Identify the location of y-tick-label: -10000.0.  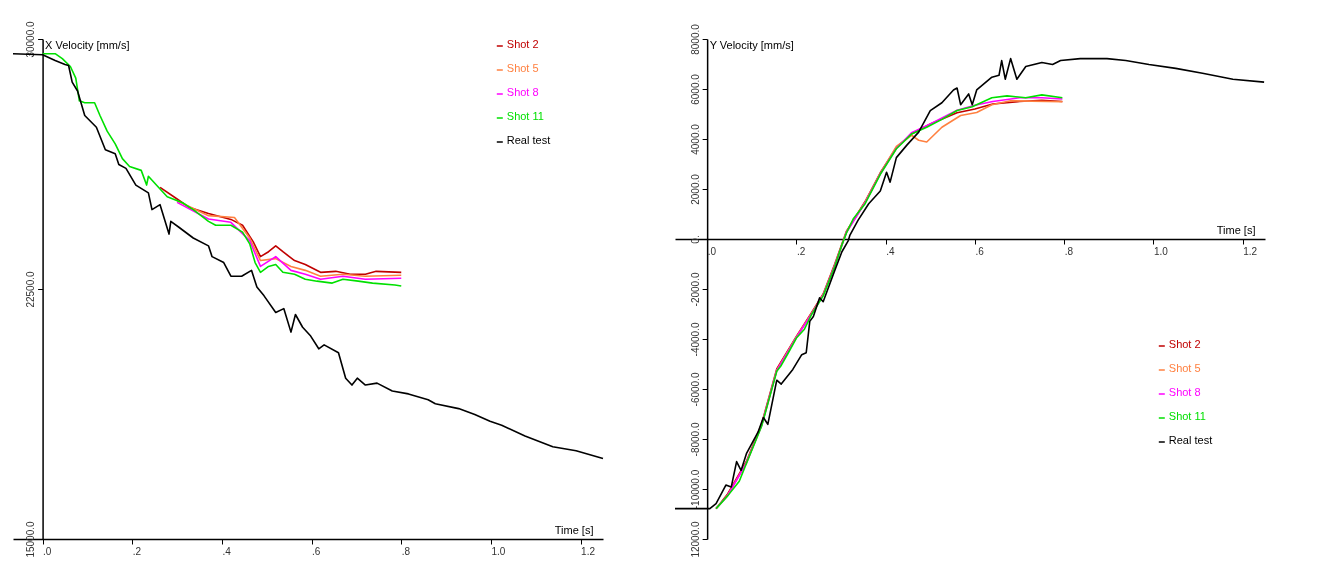
(695, 489).